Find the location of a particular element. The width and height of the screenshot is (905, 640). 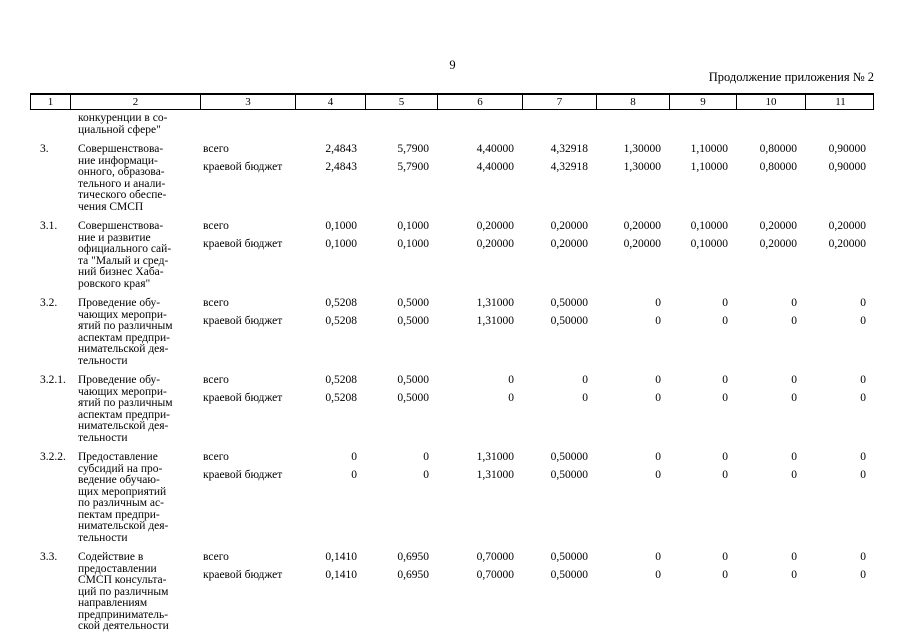

column-number: 10 is located at coordinates (771, 102).